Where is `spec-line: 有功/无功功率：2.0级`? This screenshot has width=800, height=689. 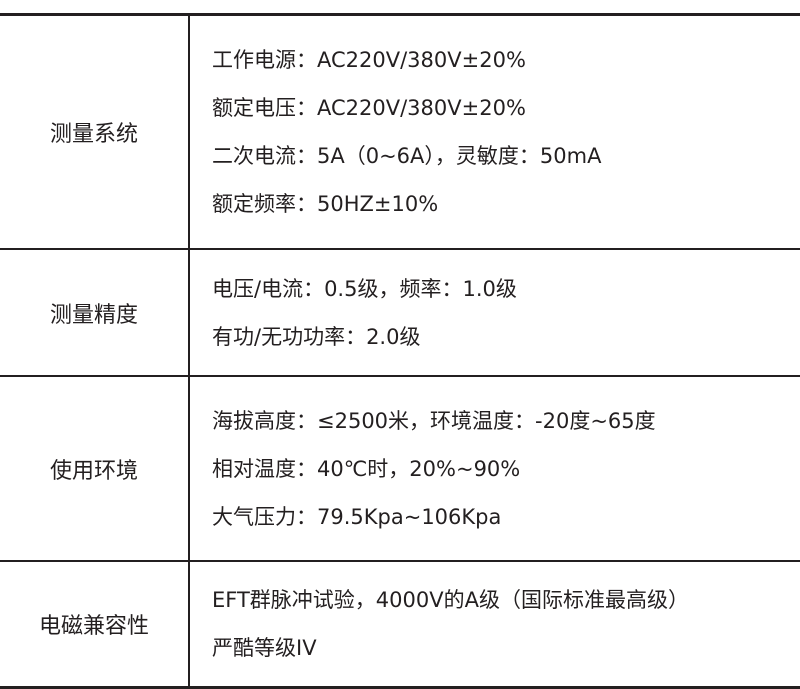 spec-line: 有功/无功功率：2.0级 is located at coordinates (316, 336).